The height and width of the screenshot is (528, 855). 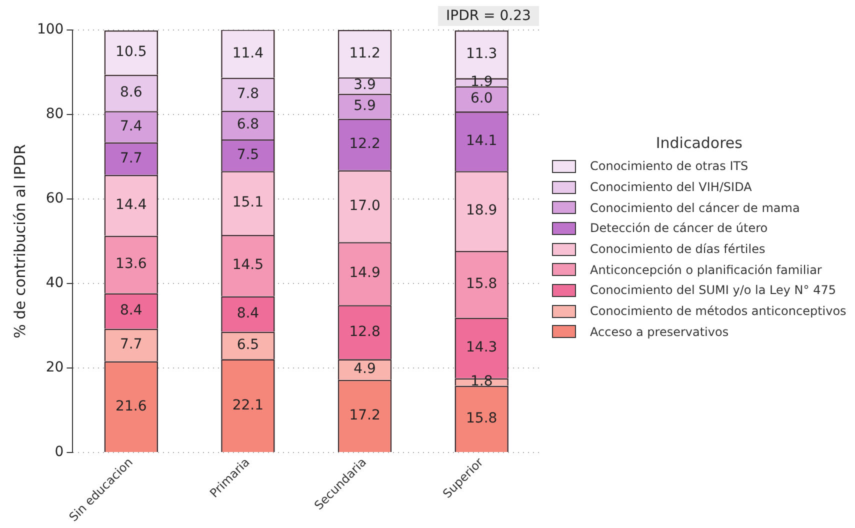 I want to click on data-label: 14.4, so click(x=131, y=205).